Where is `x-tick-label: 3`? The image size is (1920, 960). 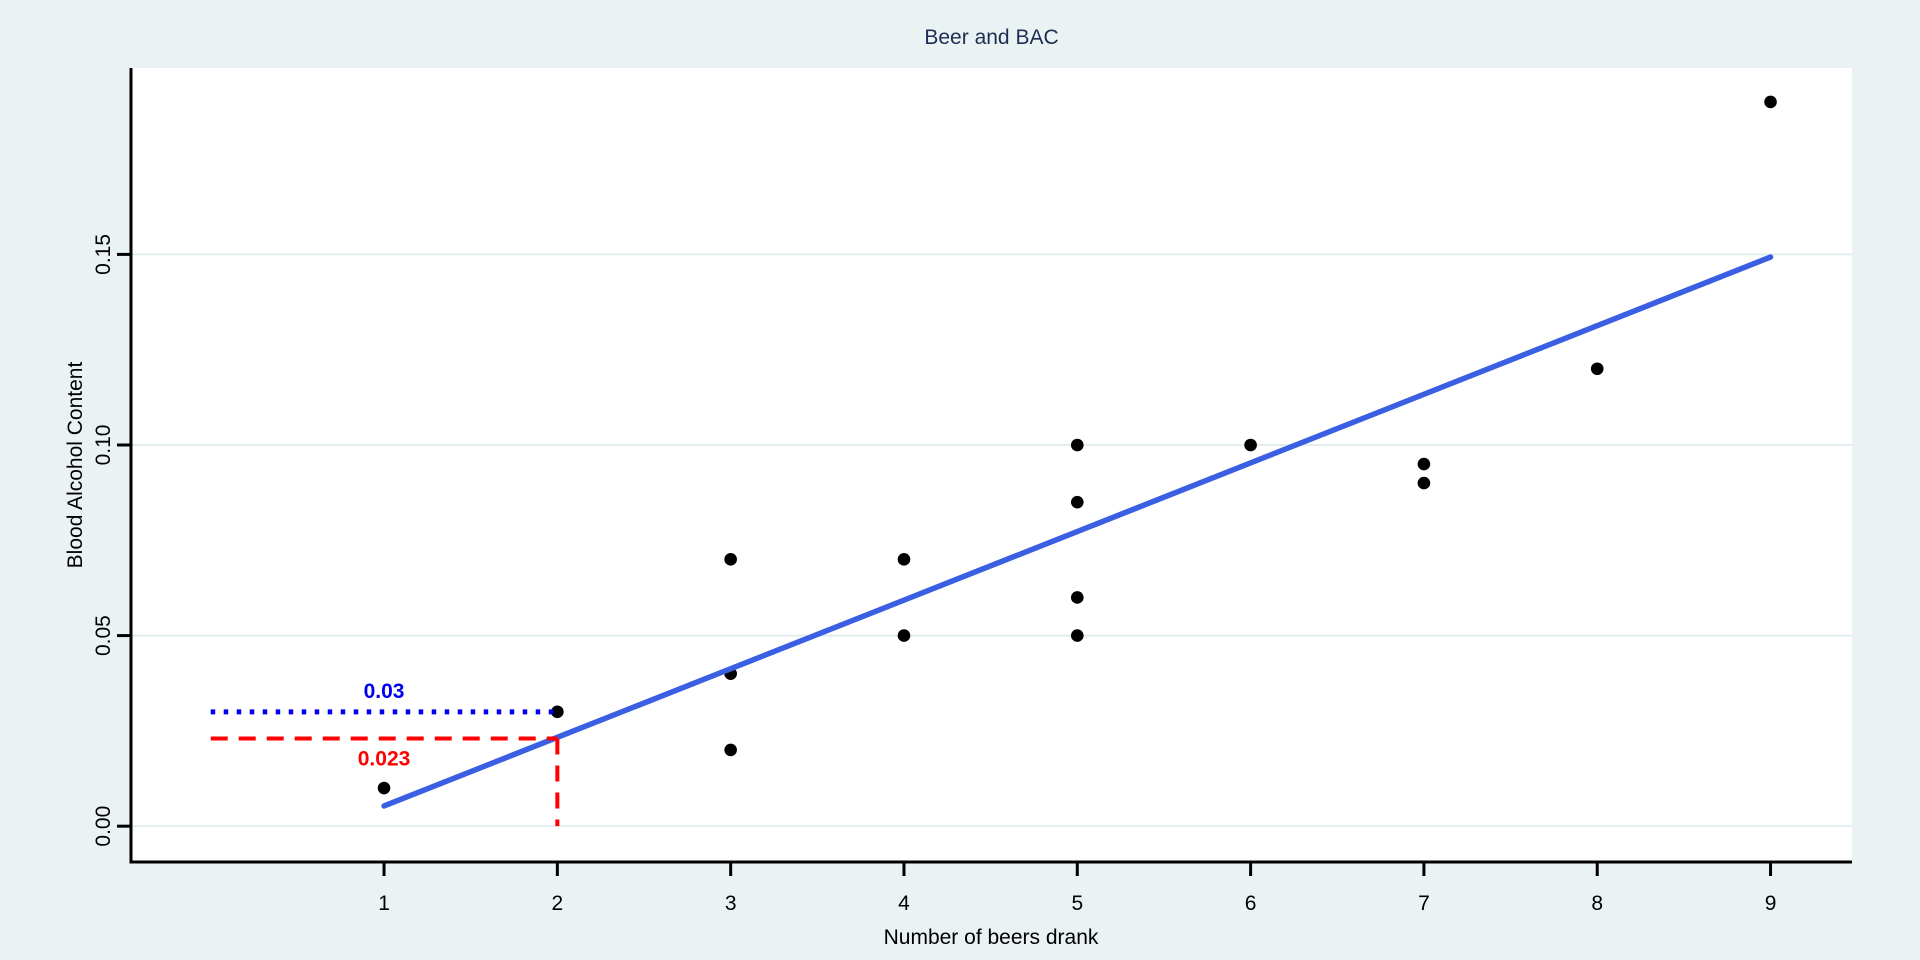
x-tick-label: 3 is located at coordinates (731, 903).